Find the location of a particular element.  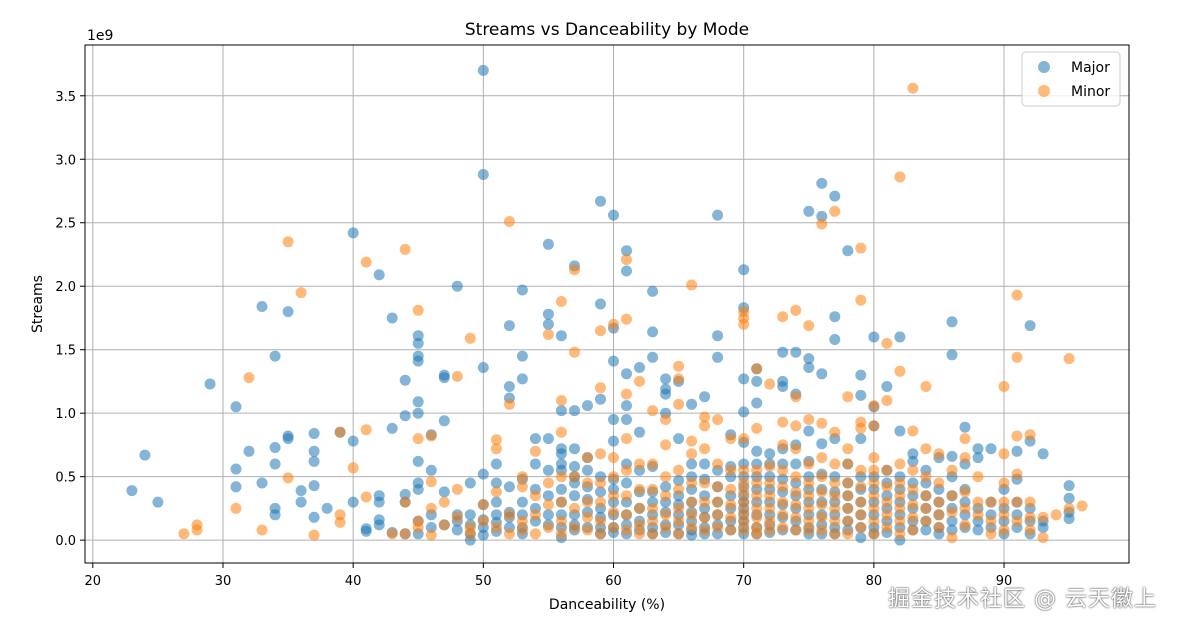

y-tick-label: 3.0 is located at coordinates (65, 160).